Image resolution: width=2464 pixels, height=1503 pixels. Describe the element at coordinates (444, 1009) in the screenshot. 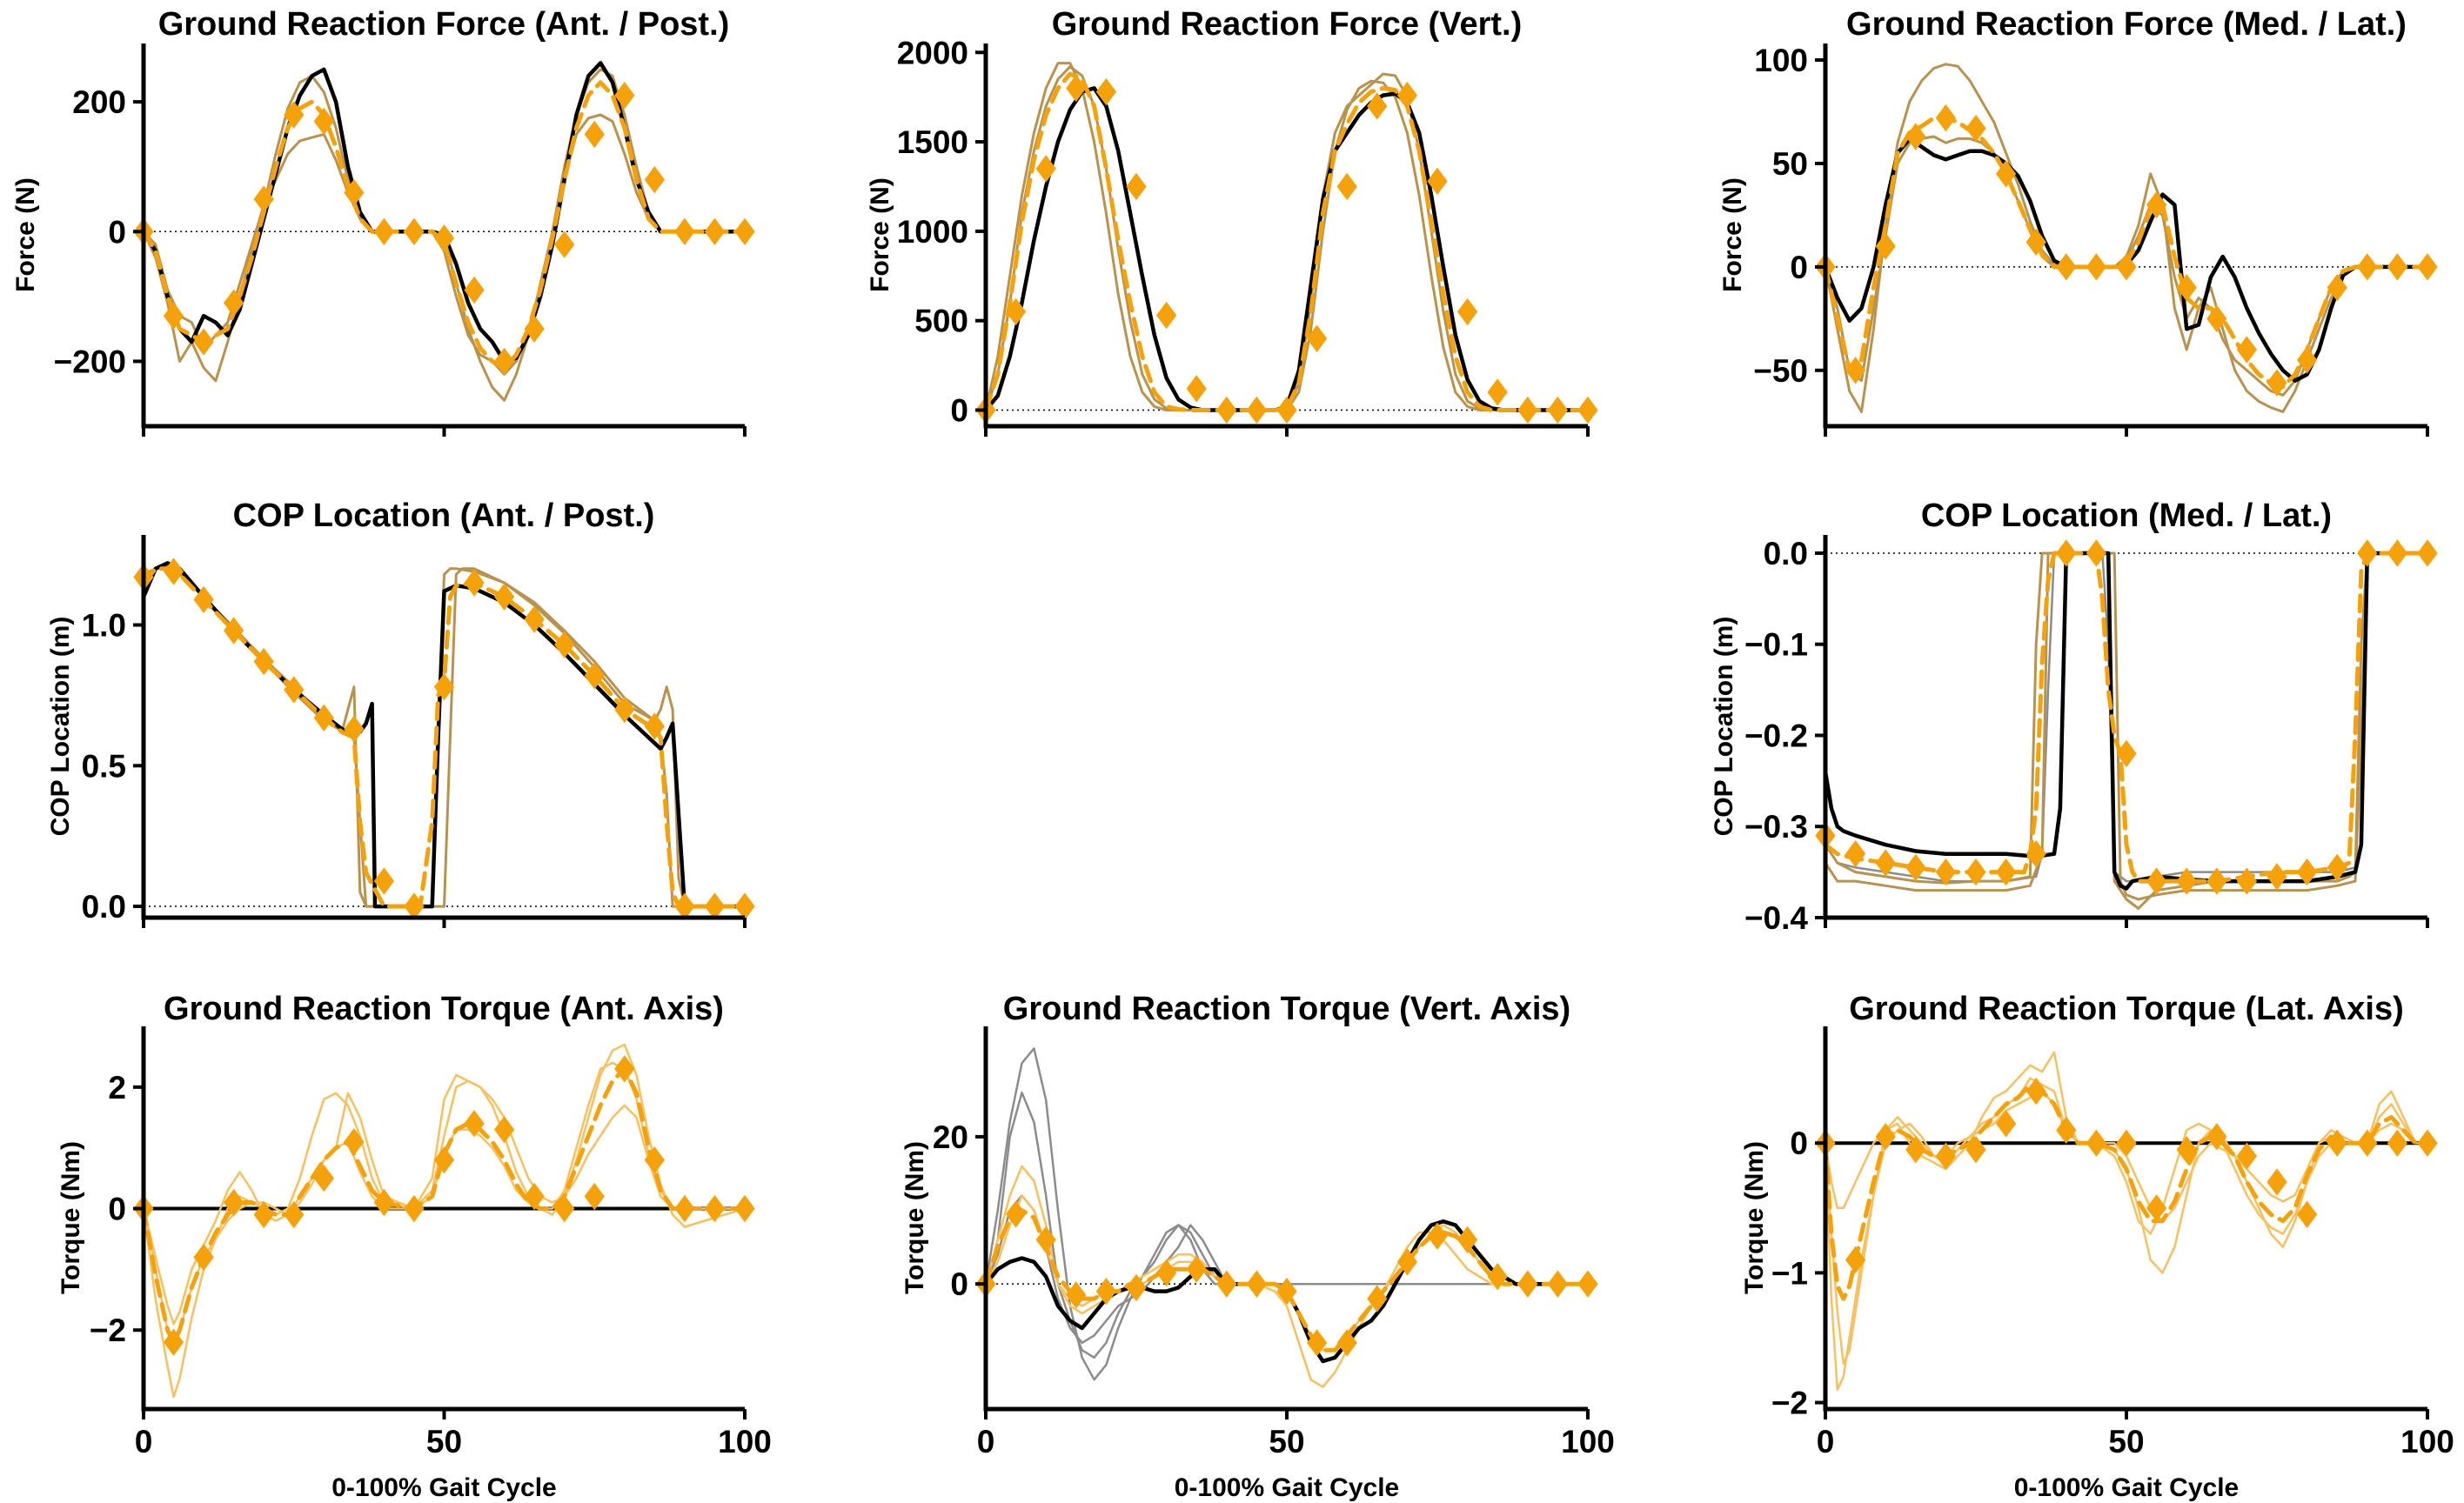

I see `panel-title: Ground Reaction Torque (Ant. Axis)` at that location.